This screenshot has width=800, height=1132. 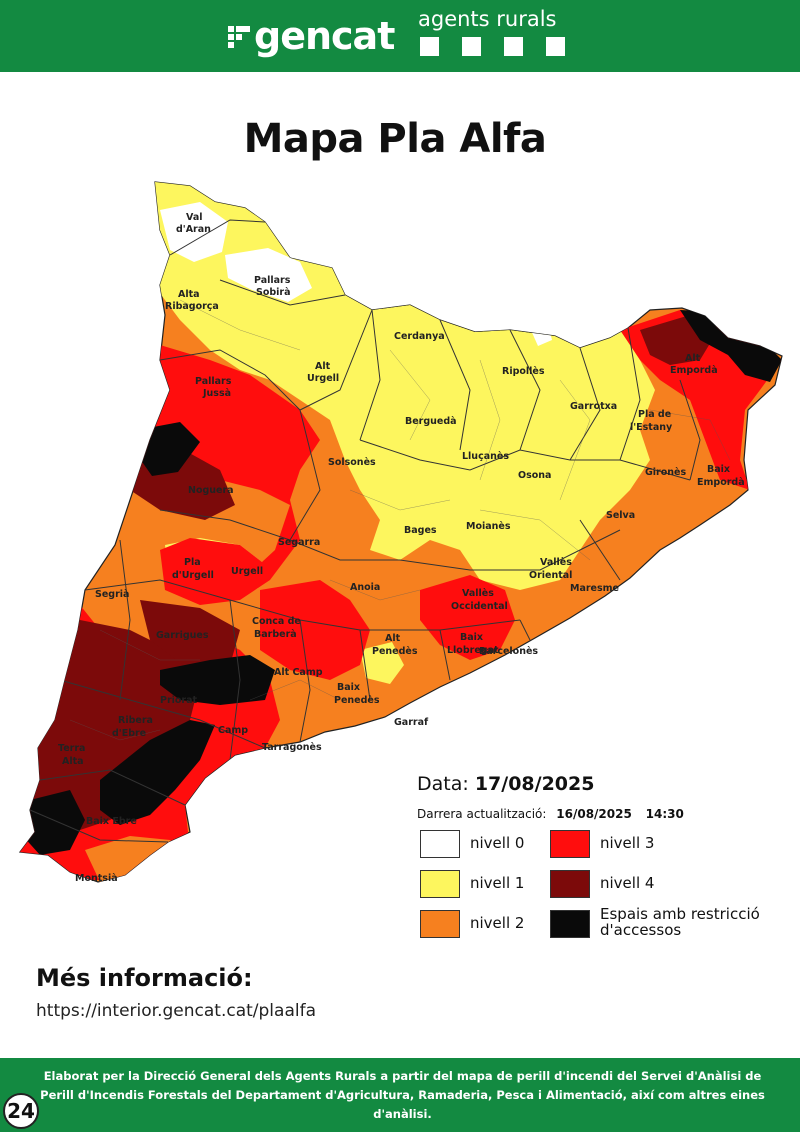 I want to click on header-bar: gencat agents rurals, so click(x=400, y=36).